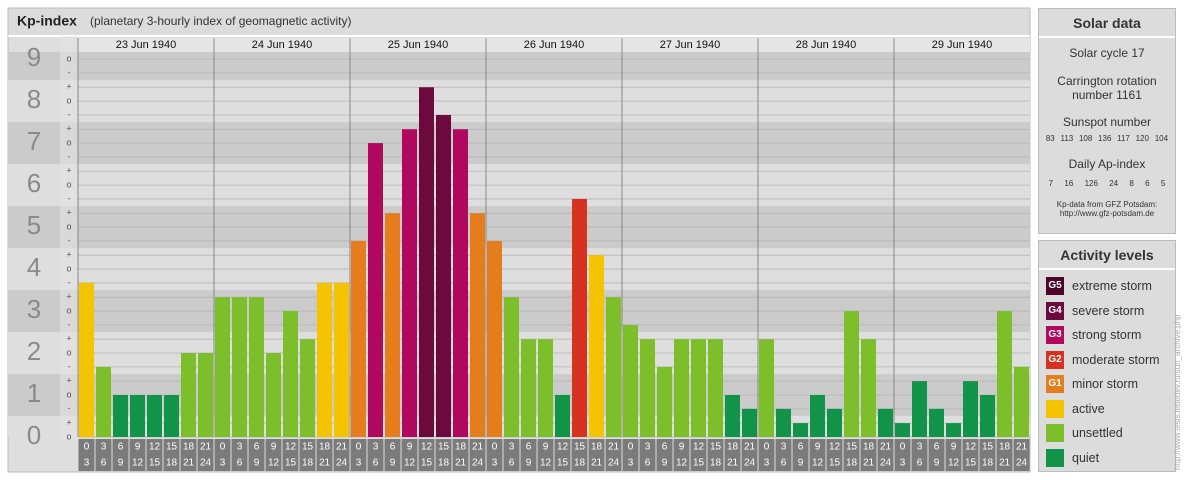  What do you see at coordinates (146, 45) in the screenshot?
I see `x-category-label: 23 Jun 1940` at bounding box center [146, 45].